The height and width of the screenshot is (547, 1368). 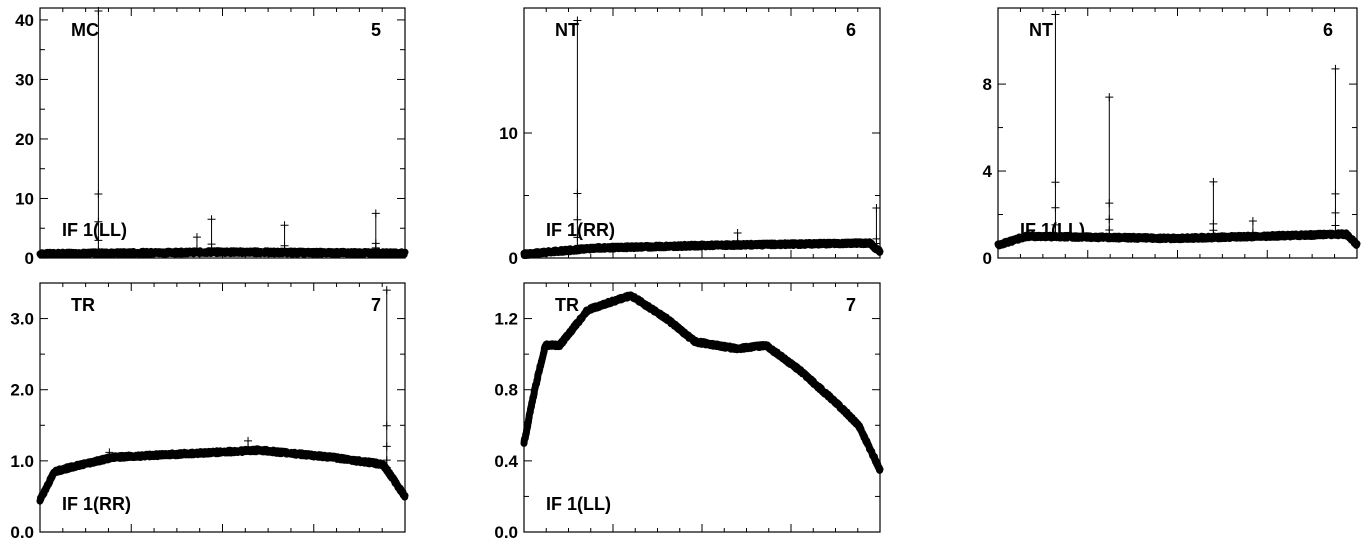 What do you see at coordinates (988, 171) in the screenshot?
I see `y-tick-label: 4` at bounding box center [988, 171].